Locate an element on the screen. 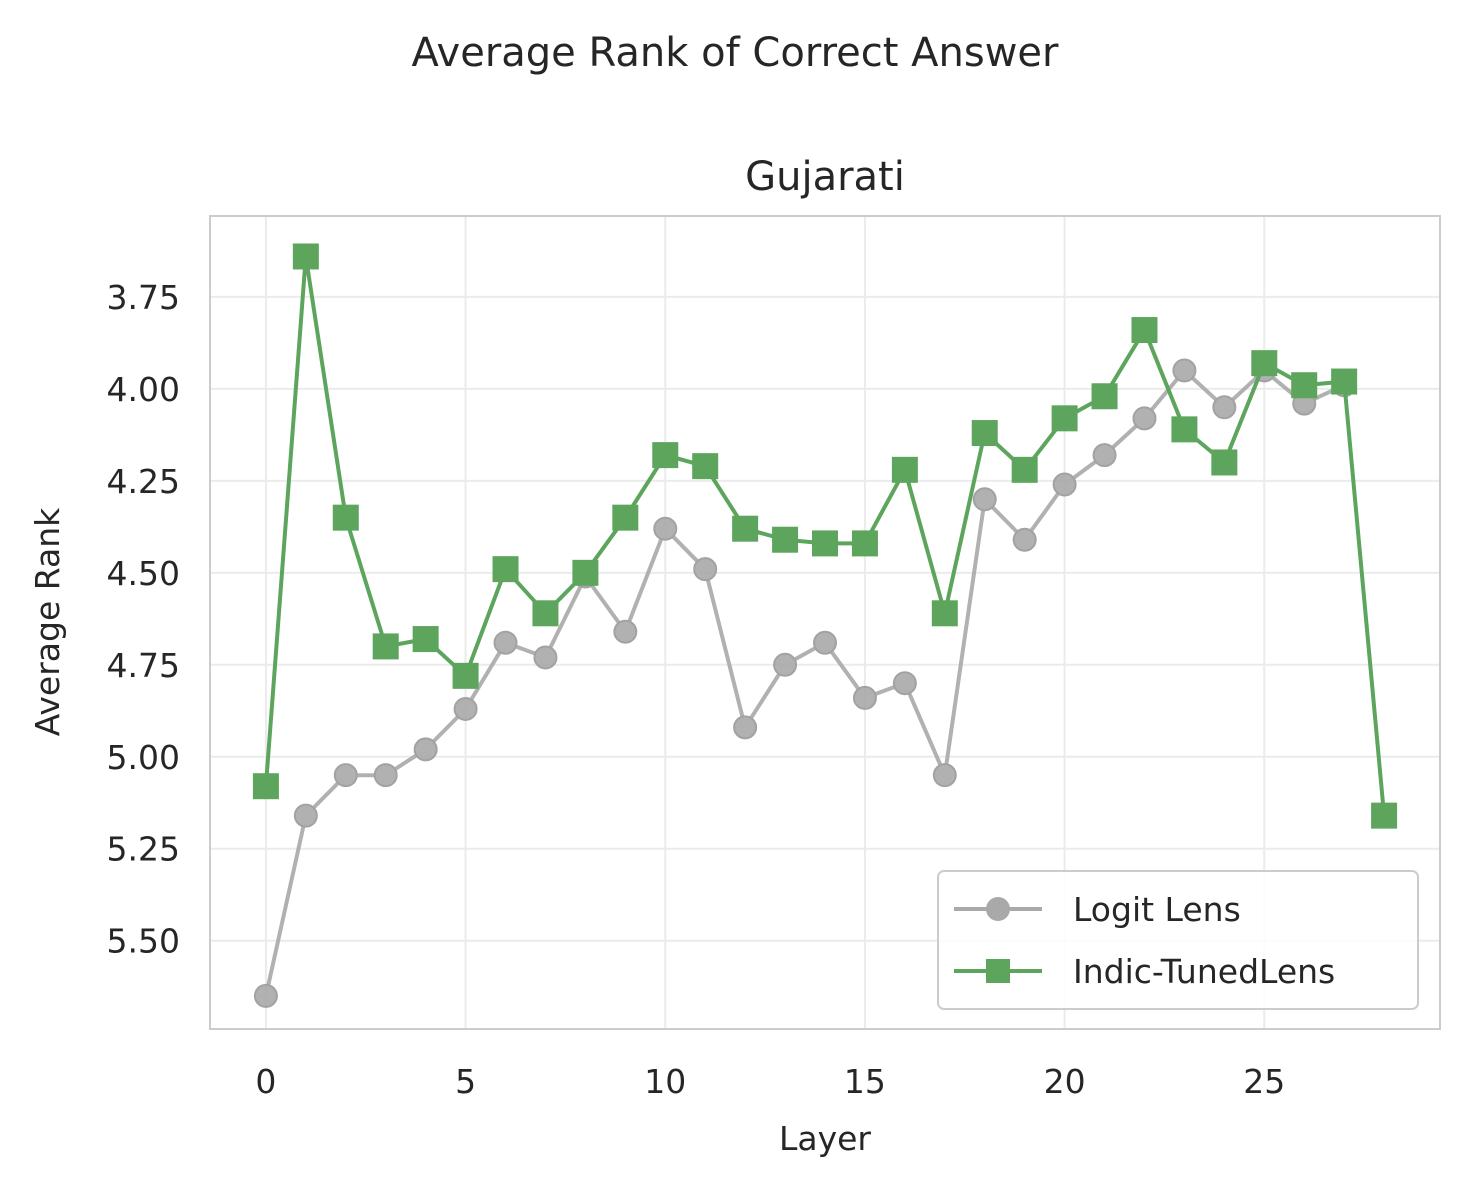 The width and height of the screenshot is (1470, 1191). y-tick-label: 4.50 is located at coordinates (143, 573).